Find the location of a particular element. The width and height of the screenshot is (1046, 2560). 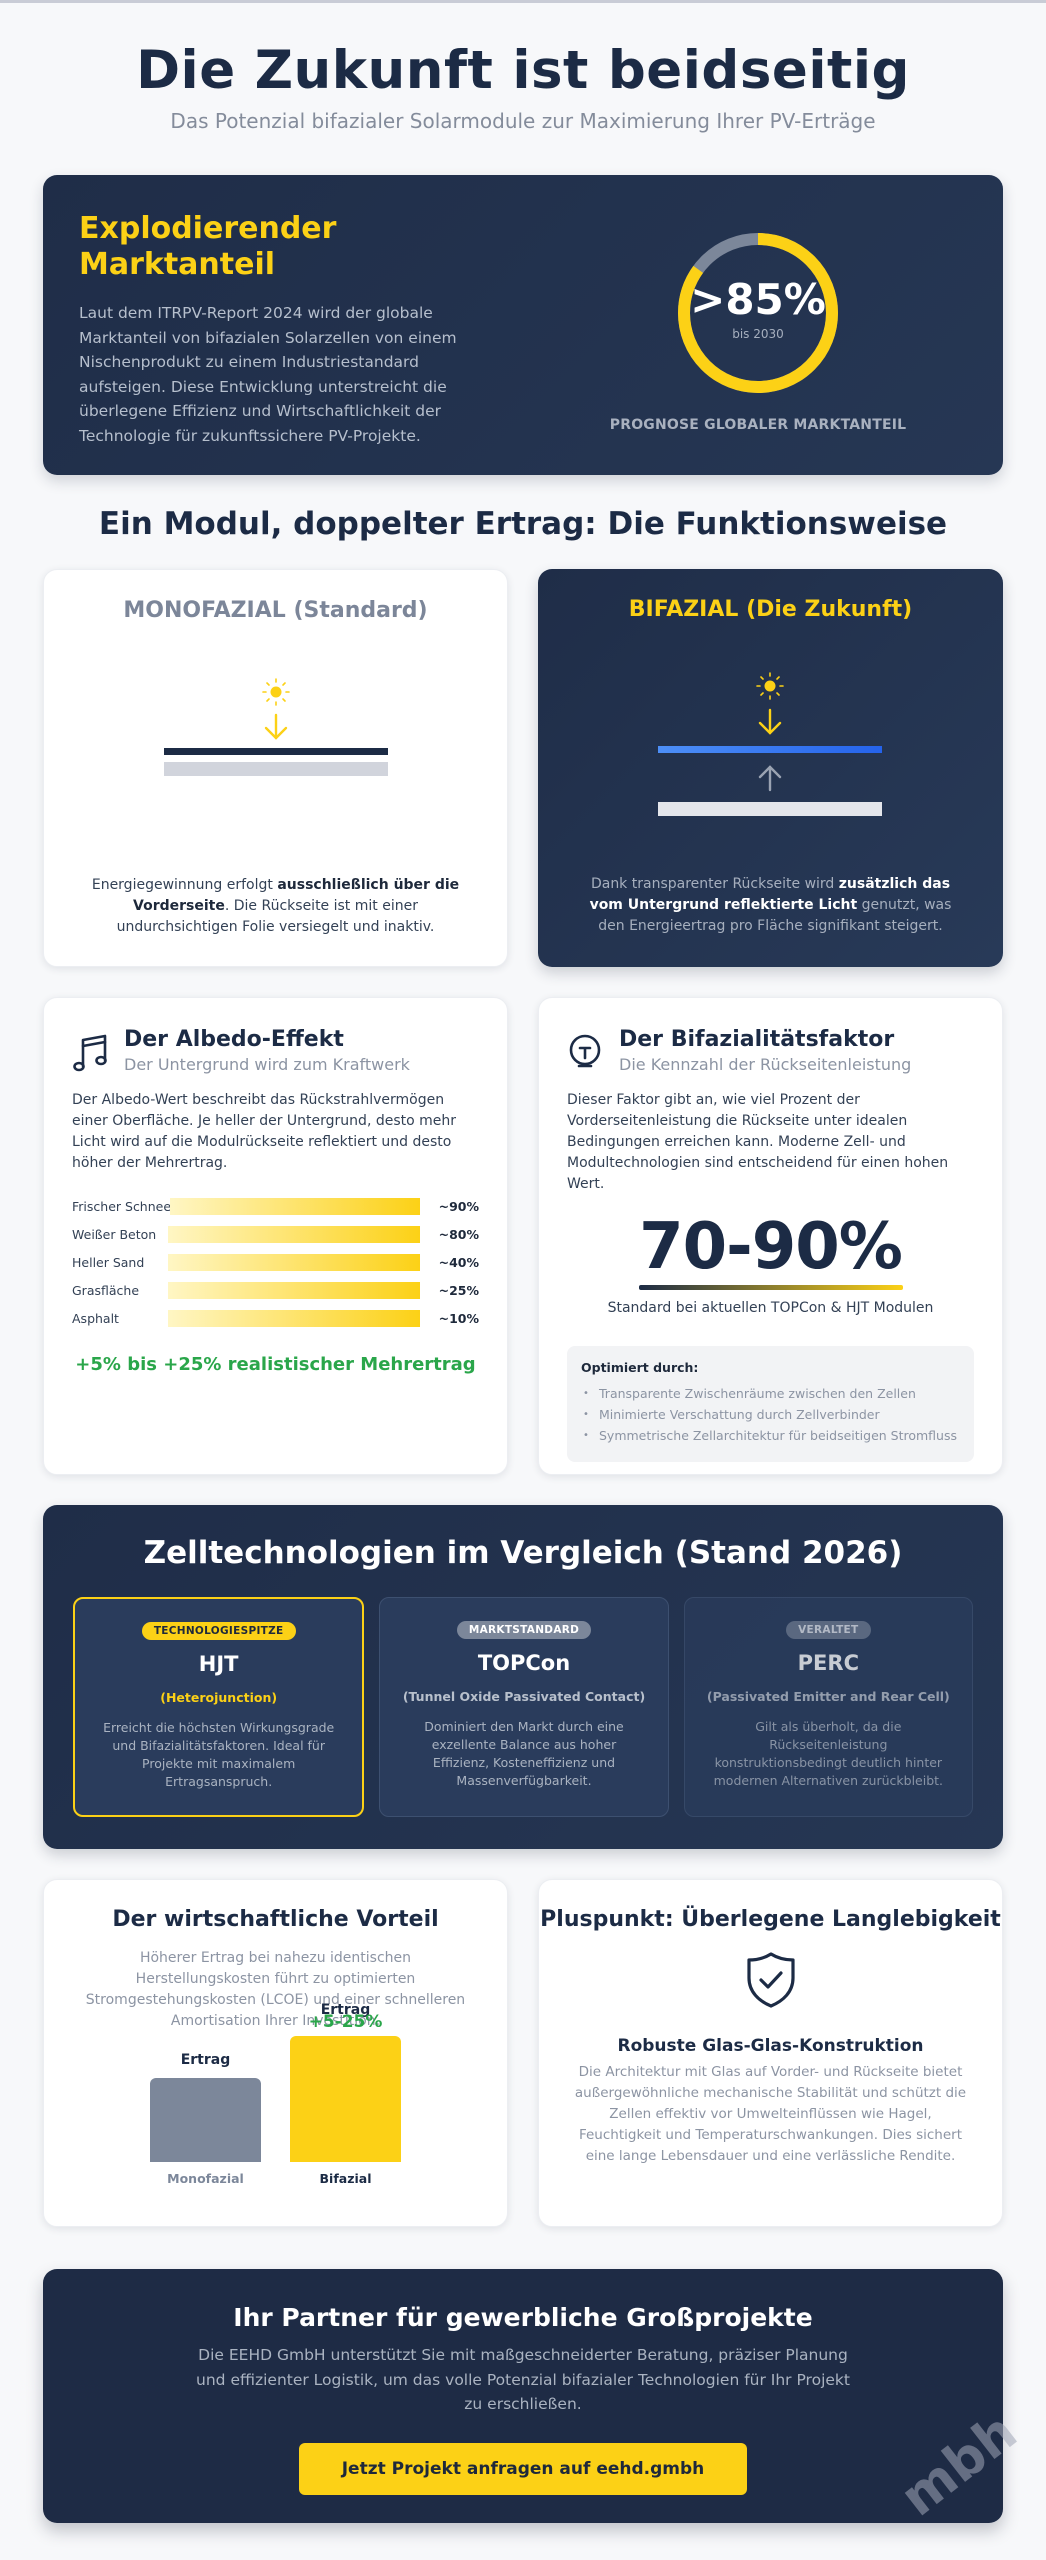

bar-label: Monofazial is located at coordinates (205, 2178).